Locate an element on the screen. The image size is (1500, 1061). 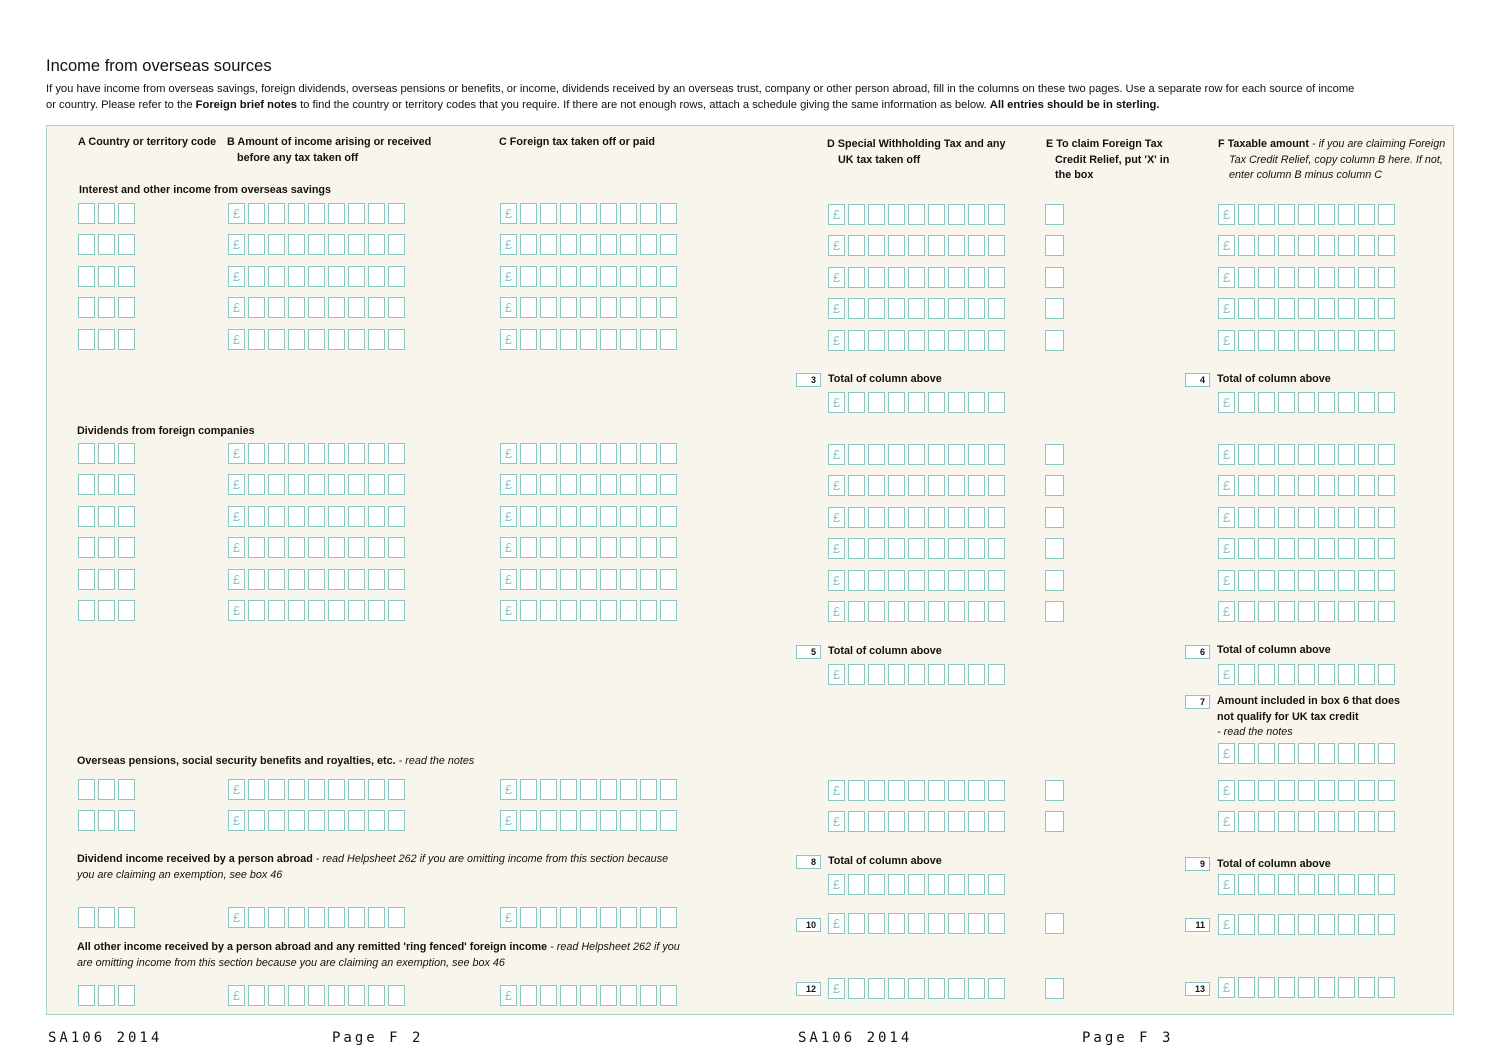
dividends-row-1-amount-d: £ is located at coordinates (916, 454).